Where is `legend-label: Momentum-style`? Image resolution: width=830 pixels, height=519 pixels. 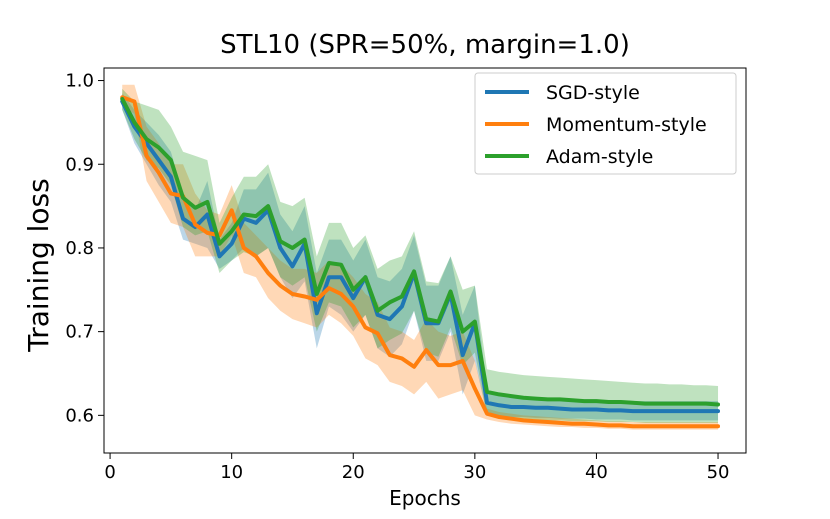 legend-label: Momentum-style is located at coordinates (626, 125).